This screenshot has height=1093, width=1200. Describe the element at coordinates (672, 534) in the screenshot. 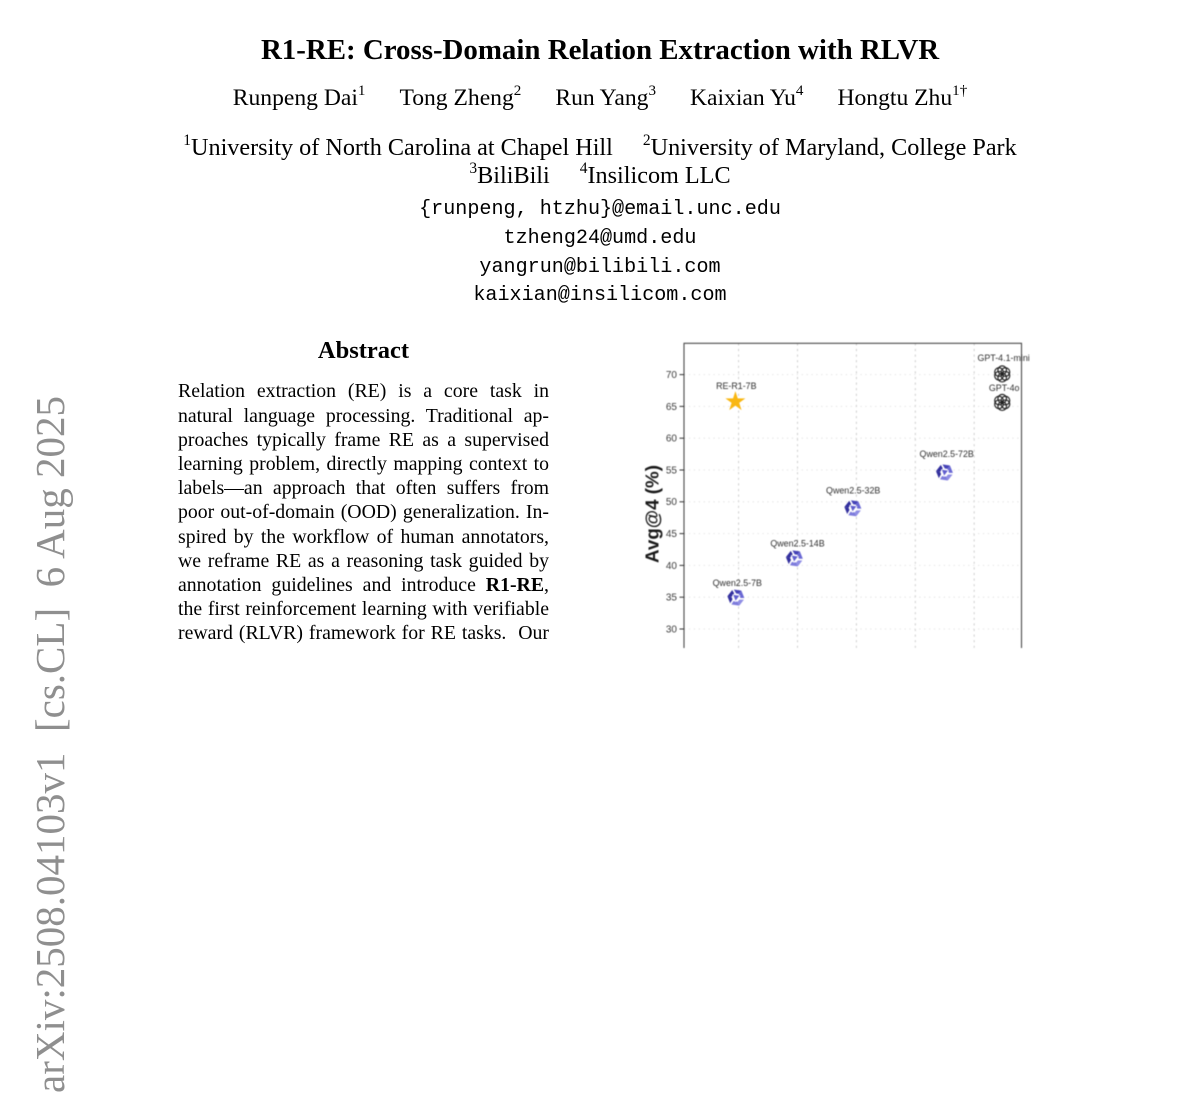

I see `svg-text: 45` at that location.